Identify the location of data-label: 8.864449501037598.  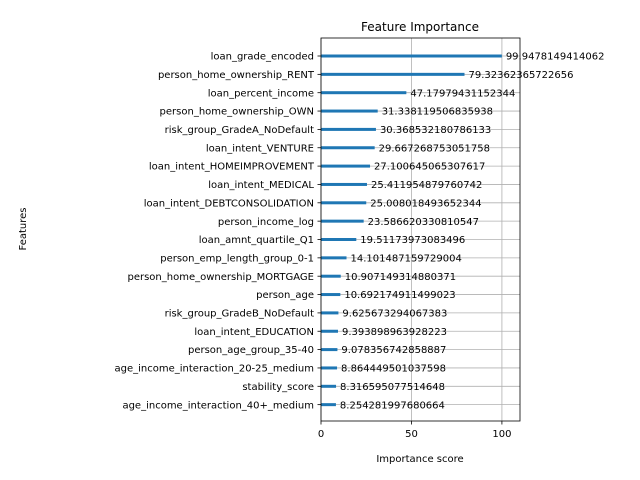
(393, 369).